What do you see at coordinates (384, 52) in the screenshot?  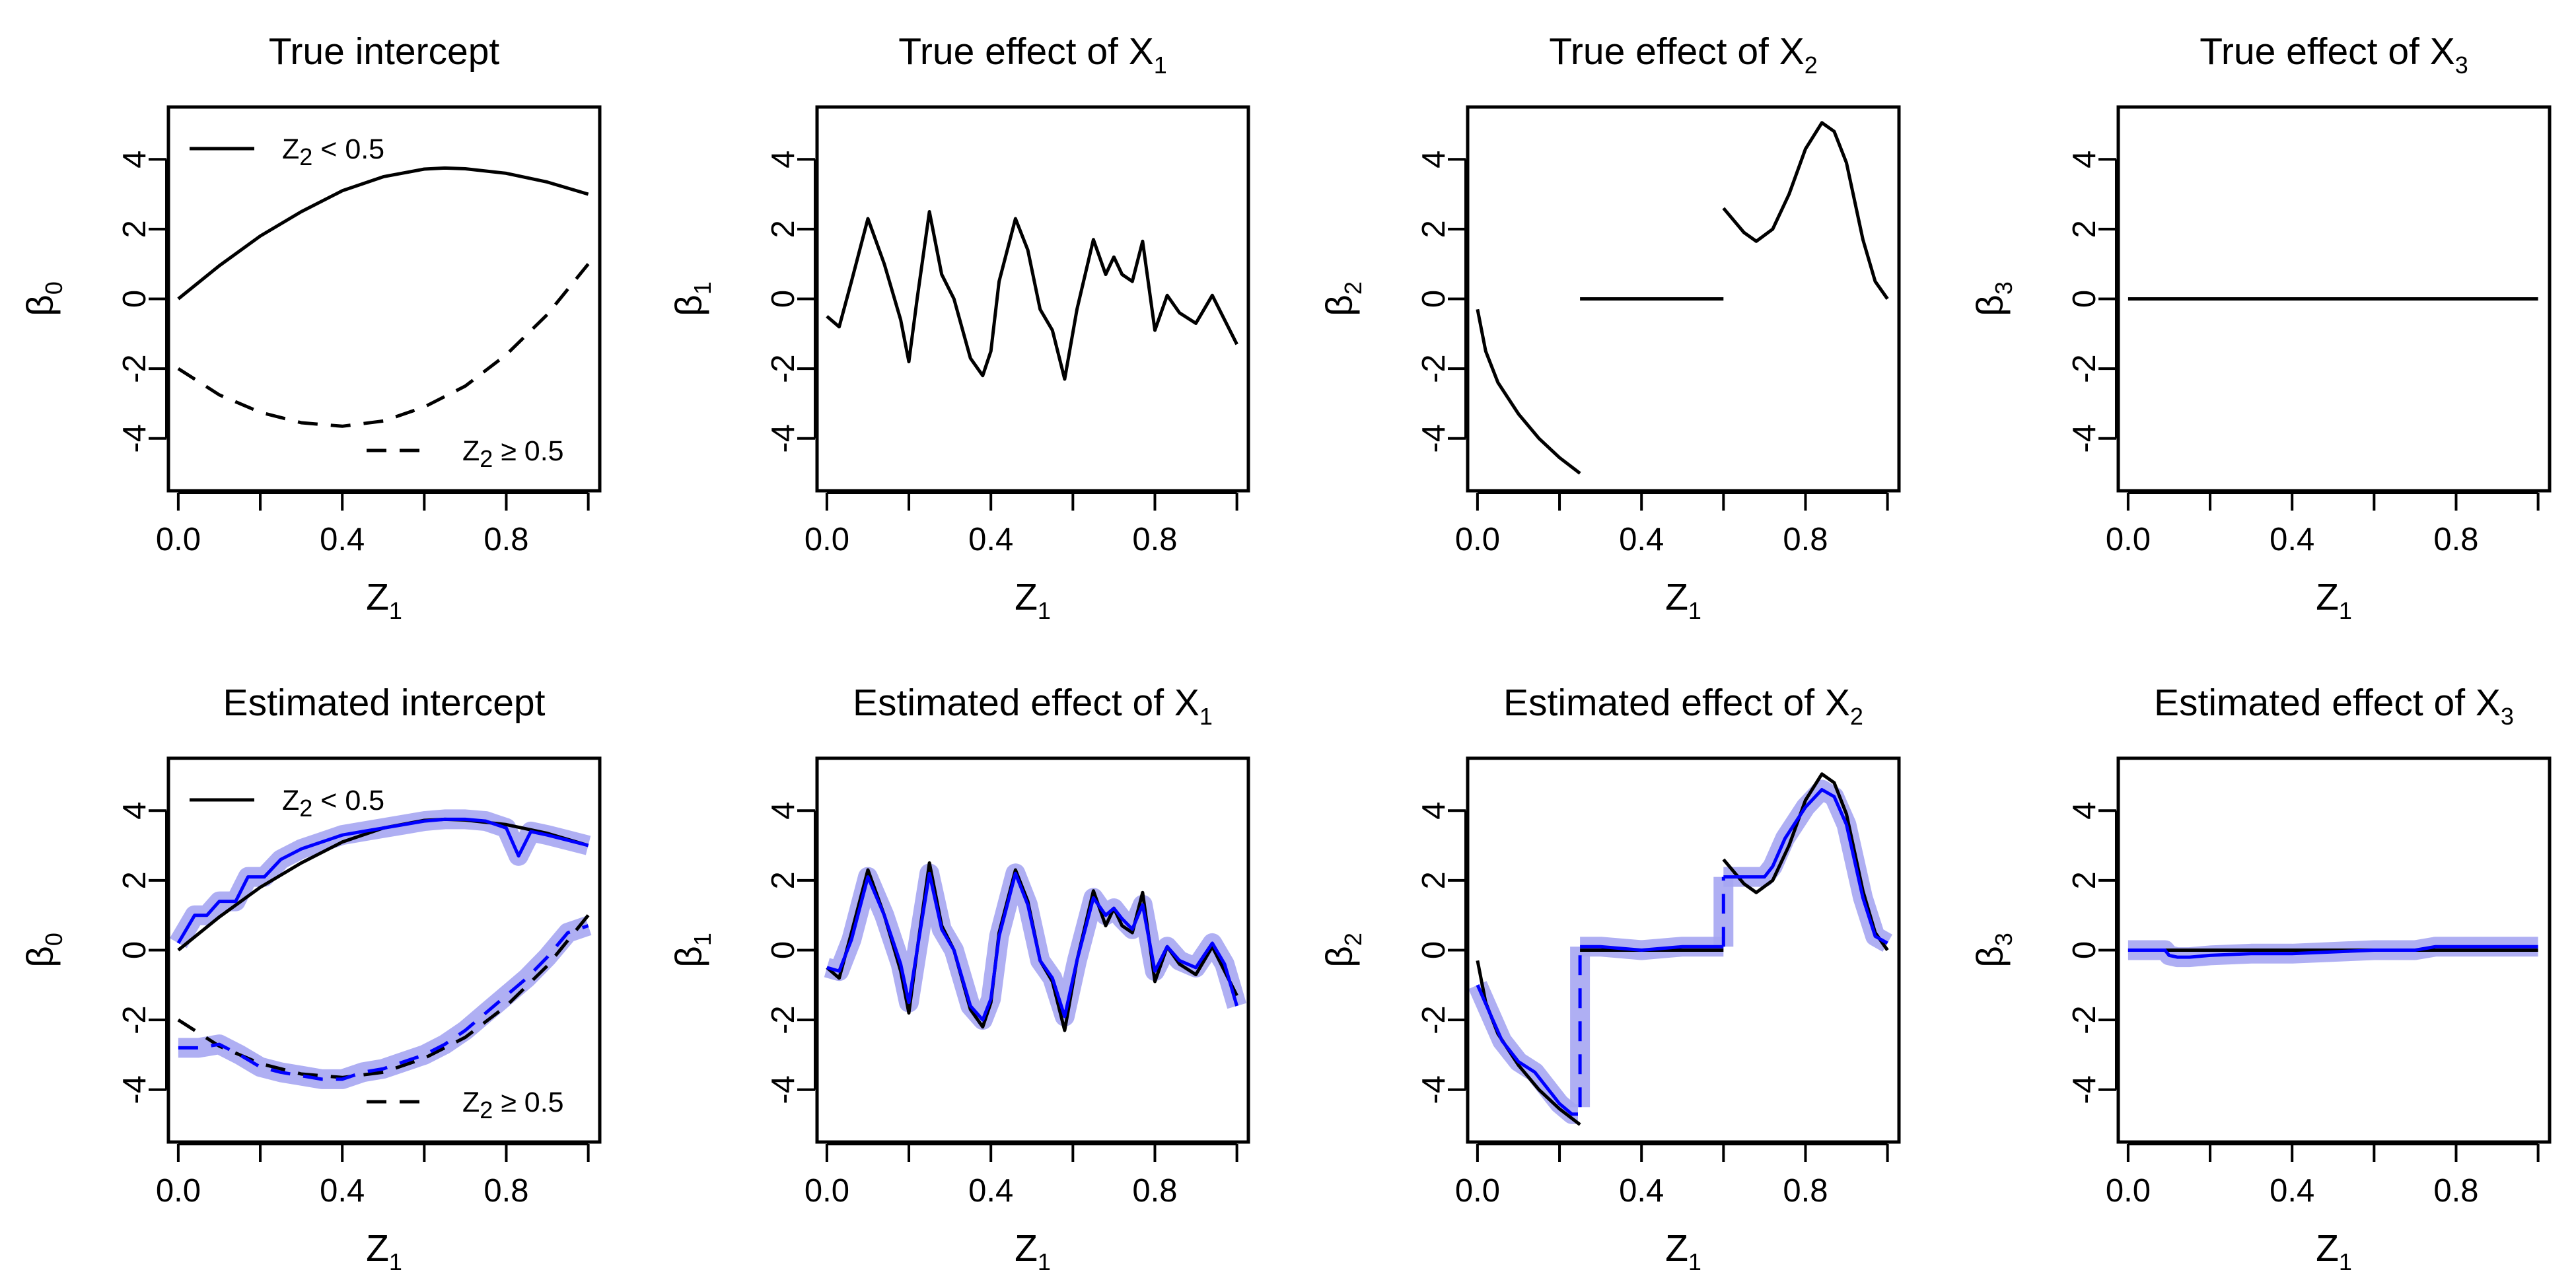 I see `panel-title: True intercept` at bounding box center [384, 52].